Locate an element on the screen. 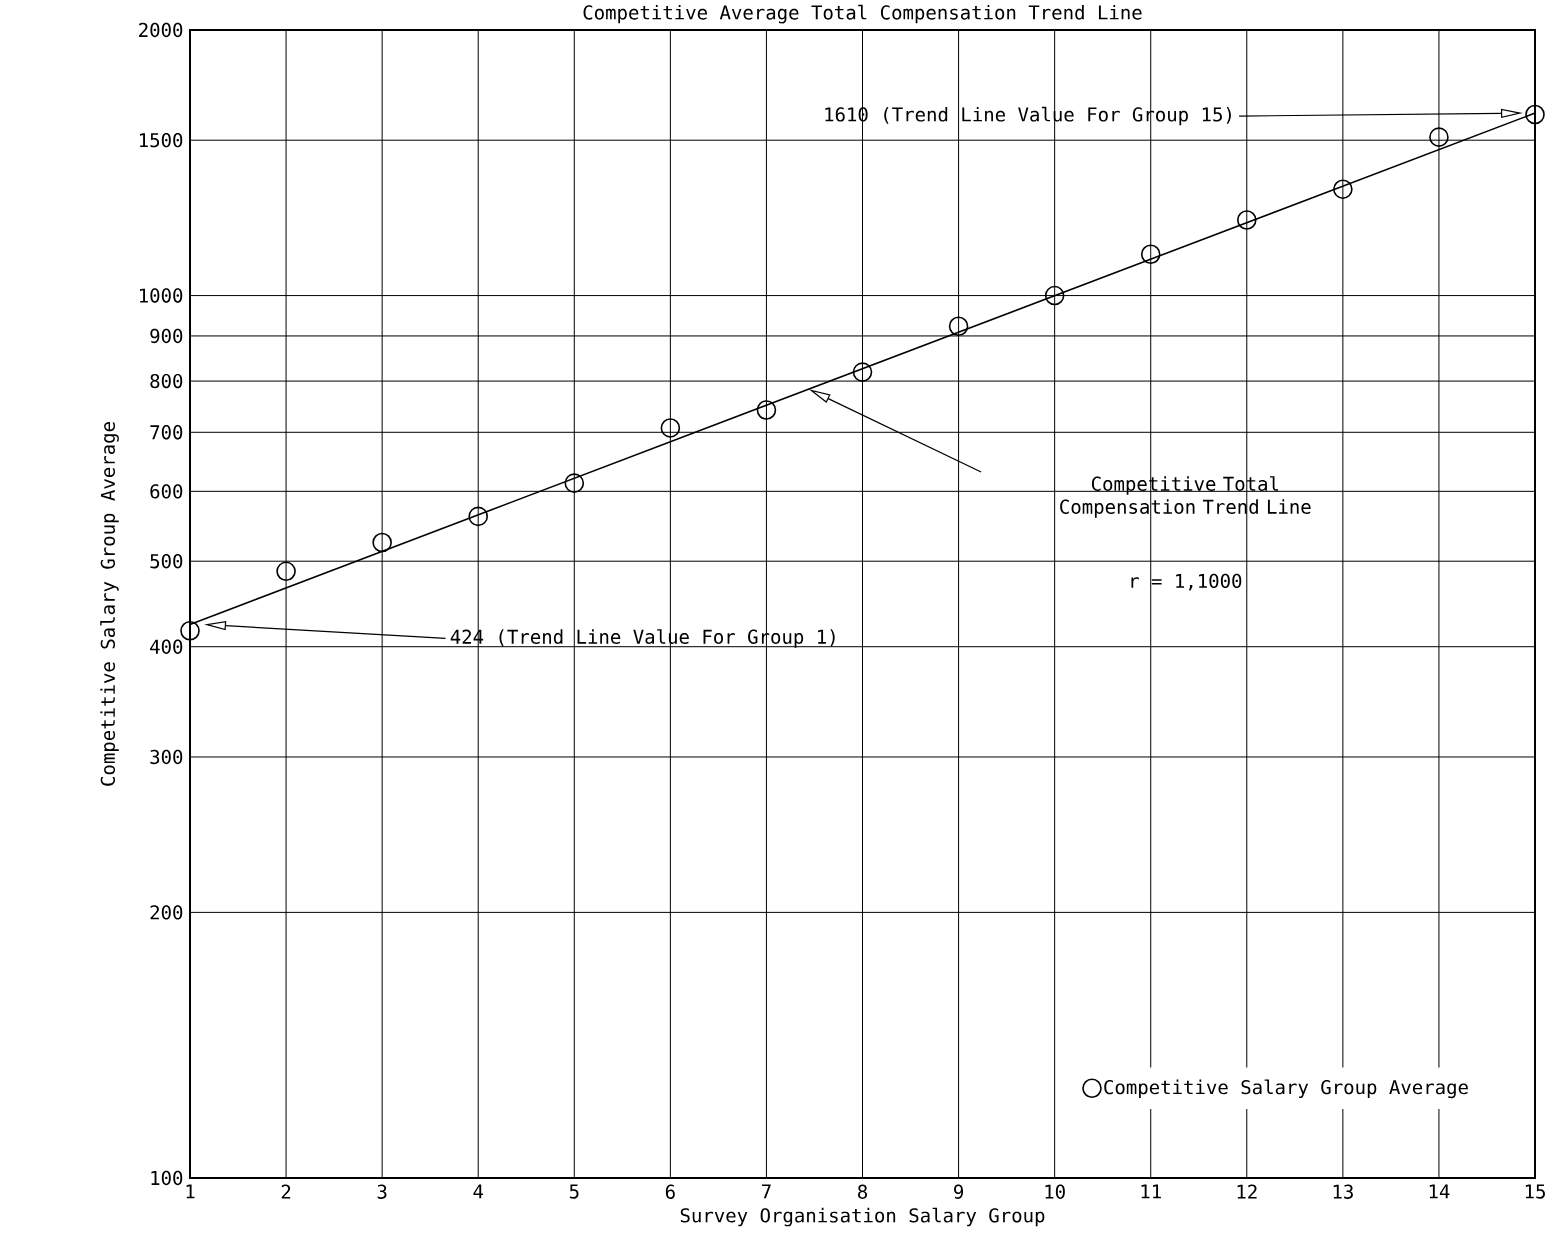 Image resolution: width=1557 pixels, height=1244 pixels. y-tick-label: 200 is located at coordinates (166, 912).